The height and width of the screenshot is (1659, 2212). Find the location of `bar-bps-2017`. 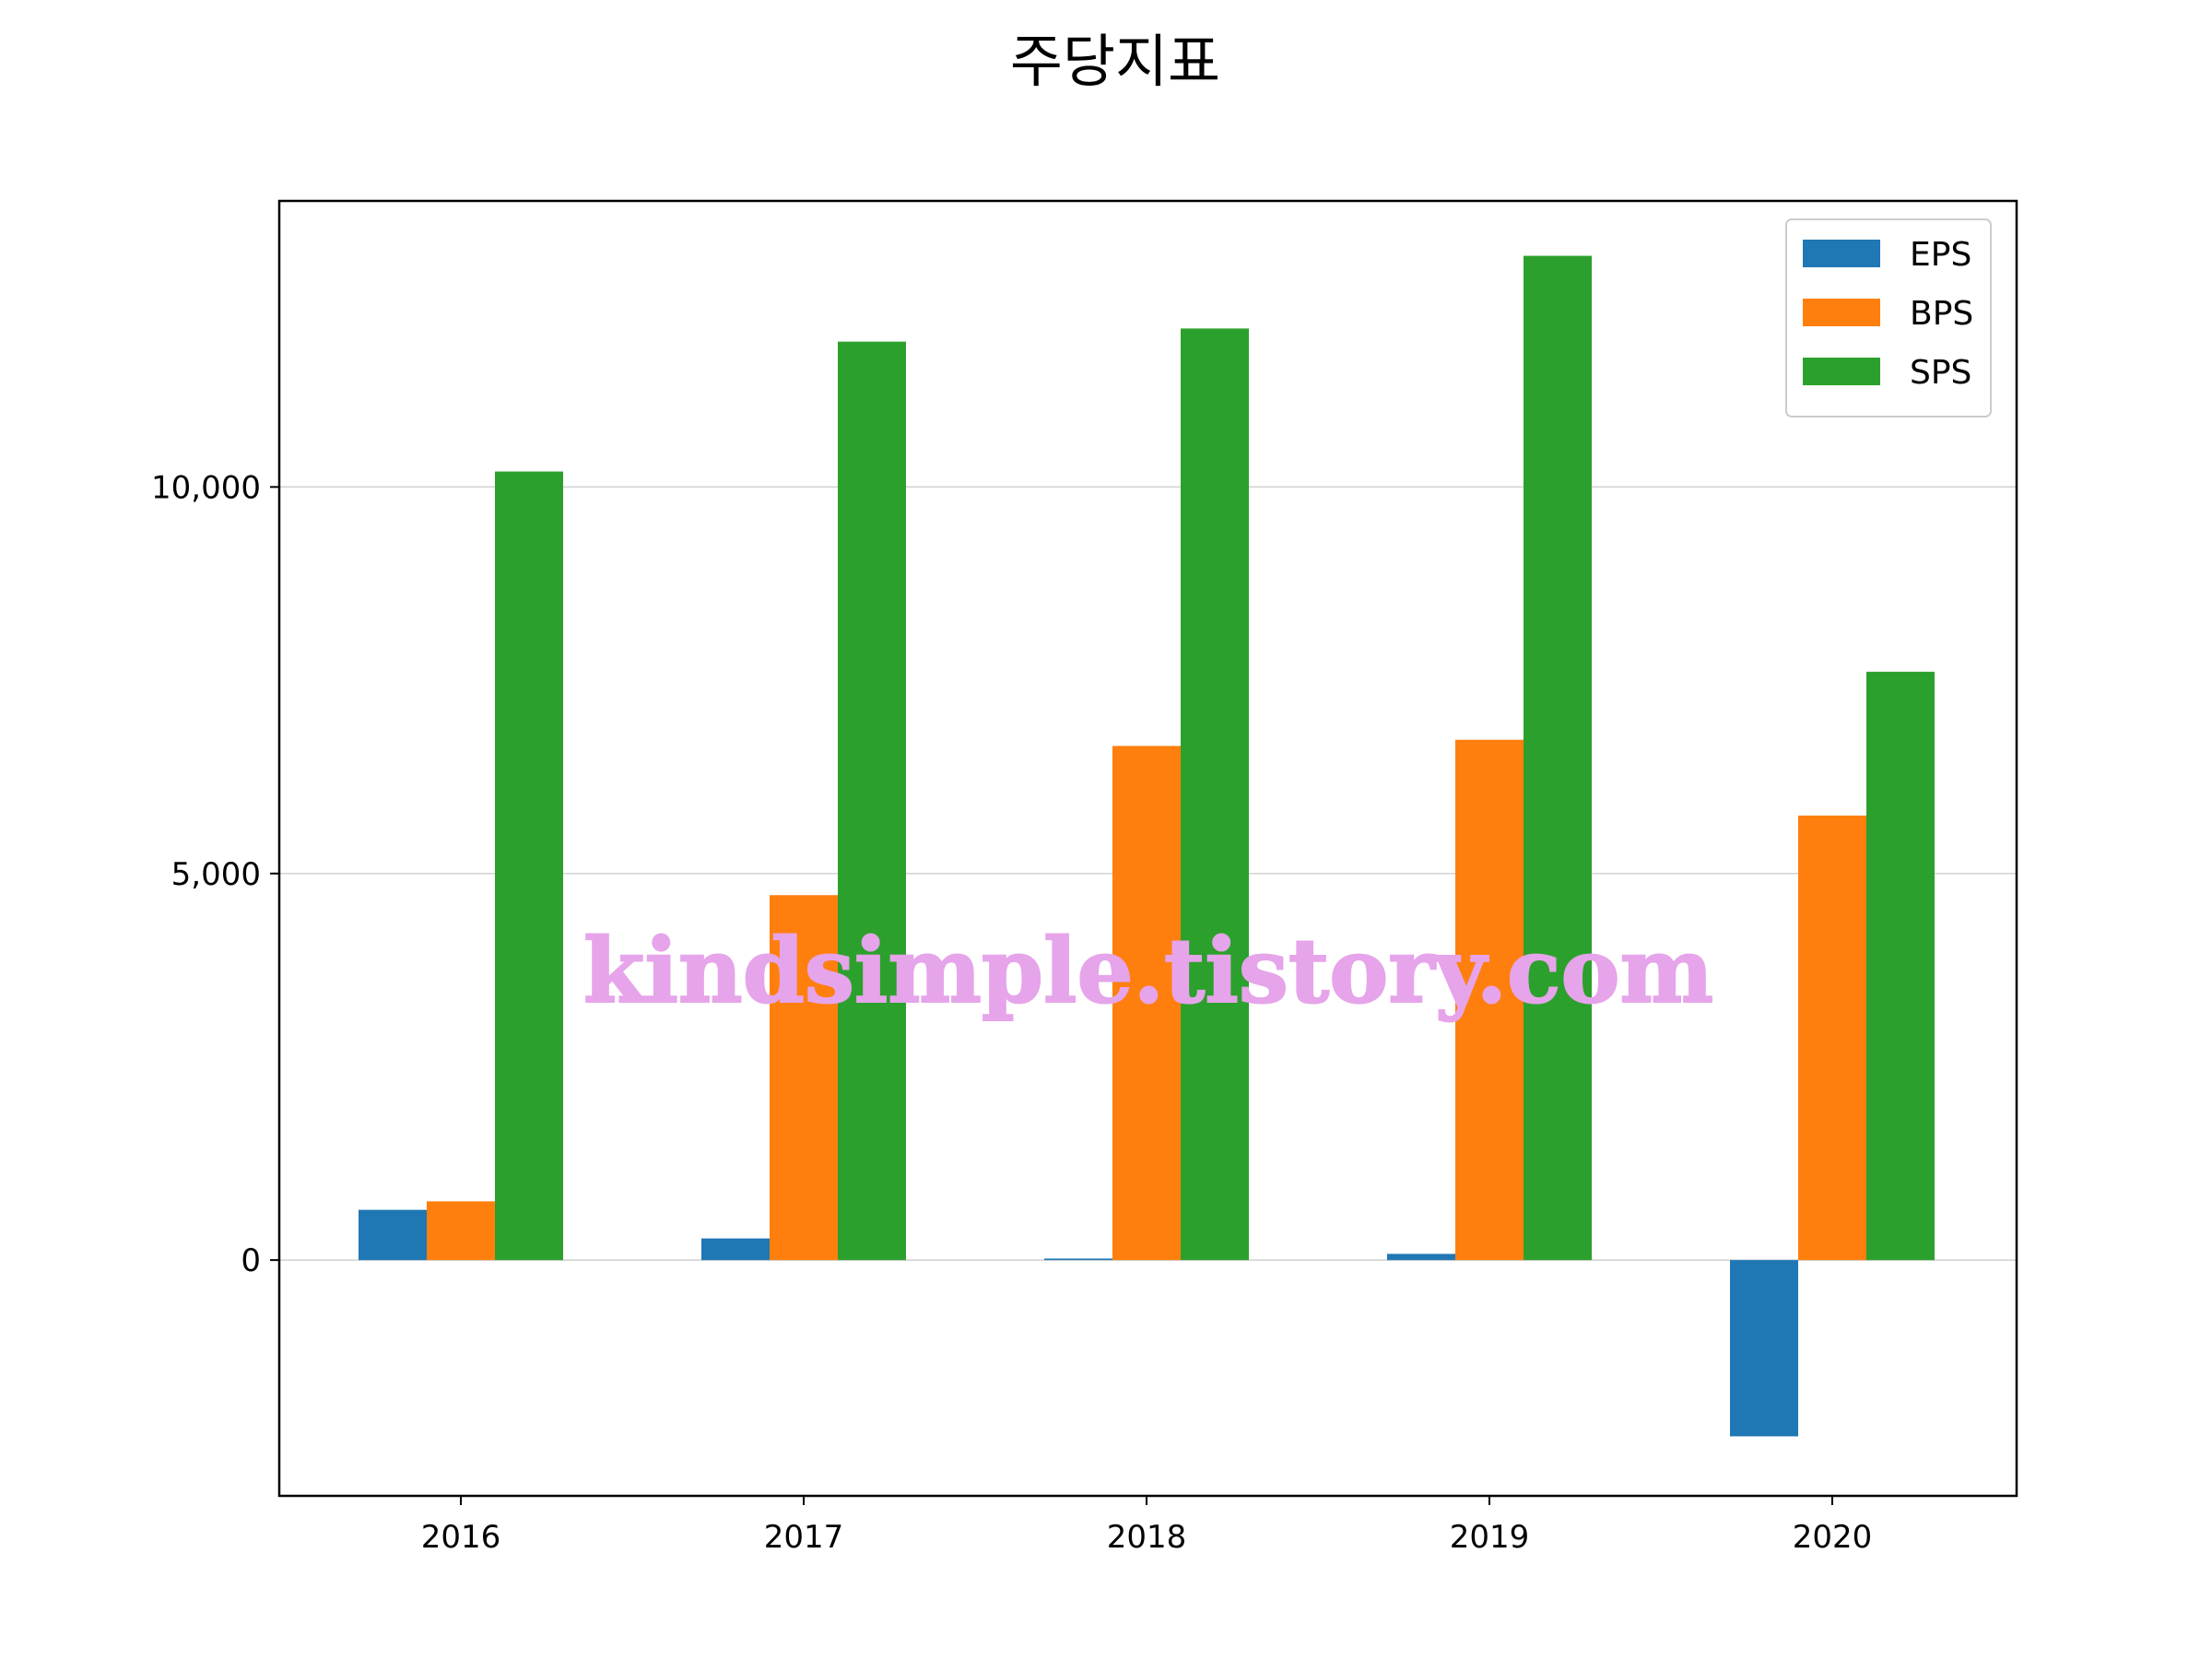

bar-bps-2017 is located at coordinates (804, 1078).